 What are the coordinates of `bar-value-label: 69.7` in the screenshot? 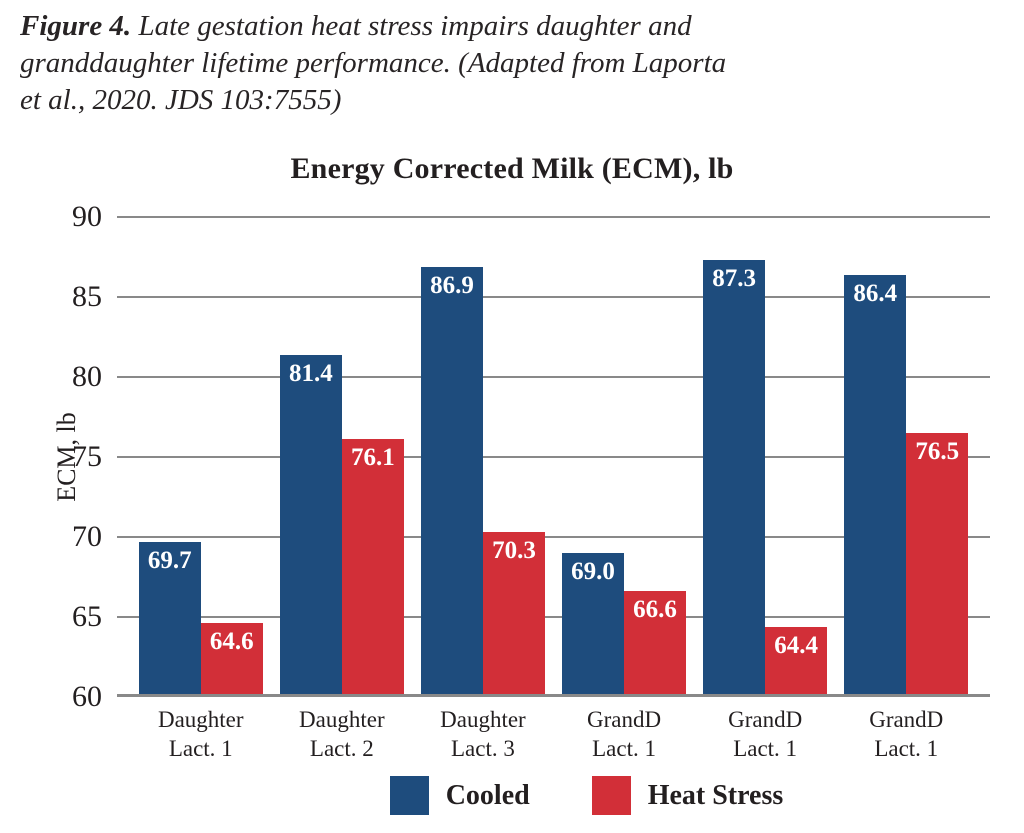 It's located at (169, 560).